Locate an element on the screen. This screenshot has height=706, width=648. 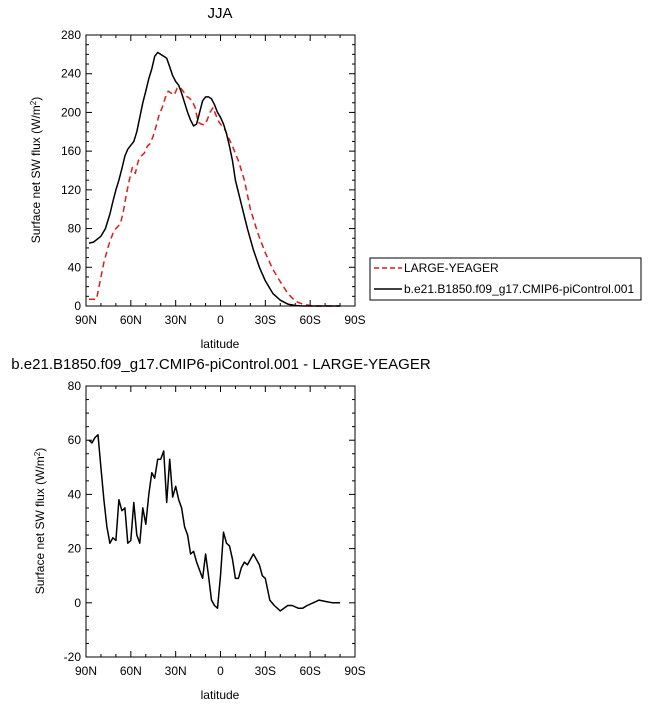
top-y-tick-label: 120 is located at coordinates (71, 190).